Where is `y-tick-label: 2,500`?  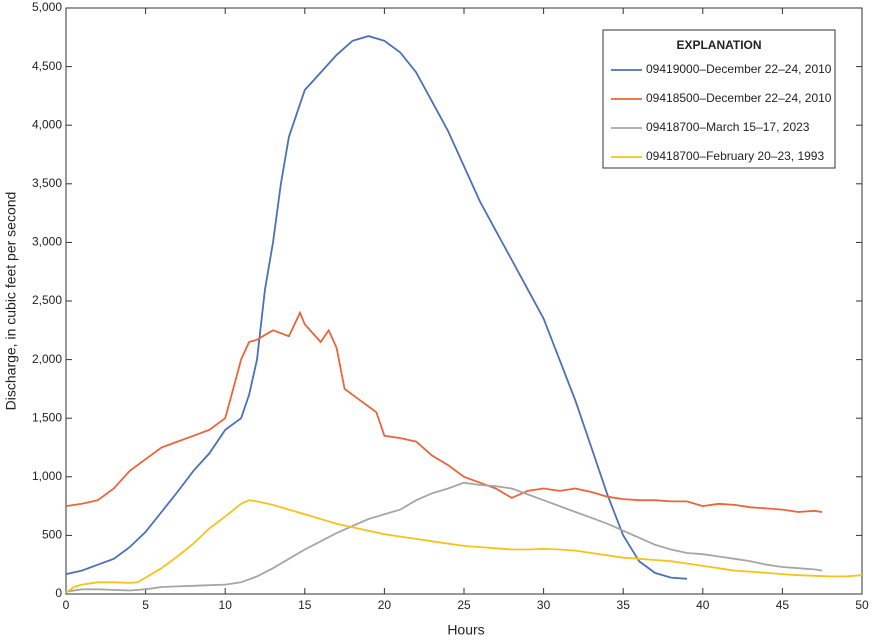 y-tick-label: 2,500 is located at coordinates (47, 300).